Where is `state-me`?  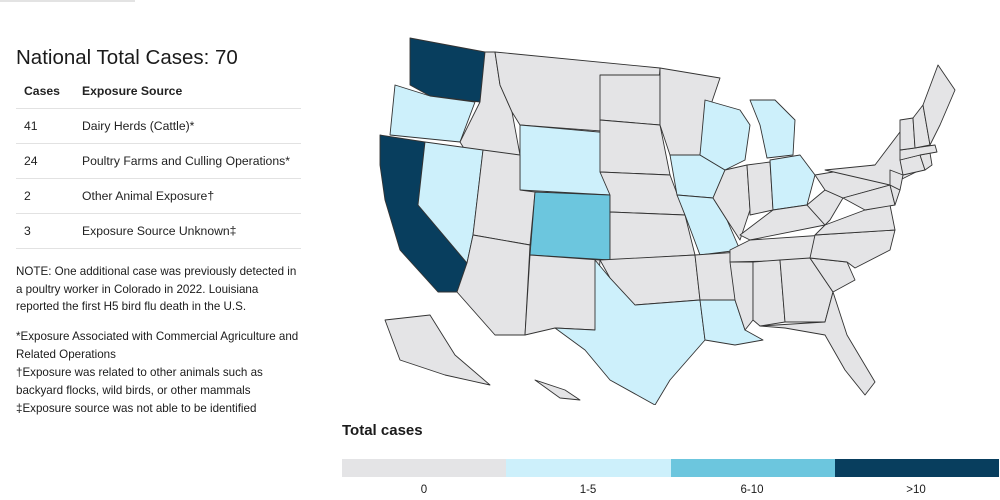 state-me is located at coordinates (939, 105).